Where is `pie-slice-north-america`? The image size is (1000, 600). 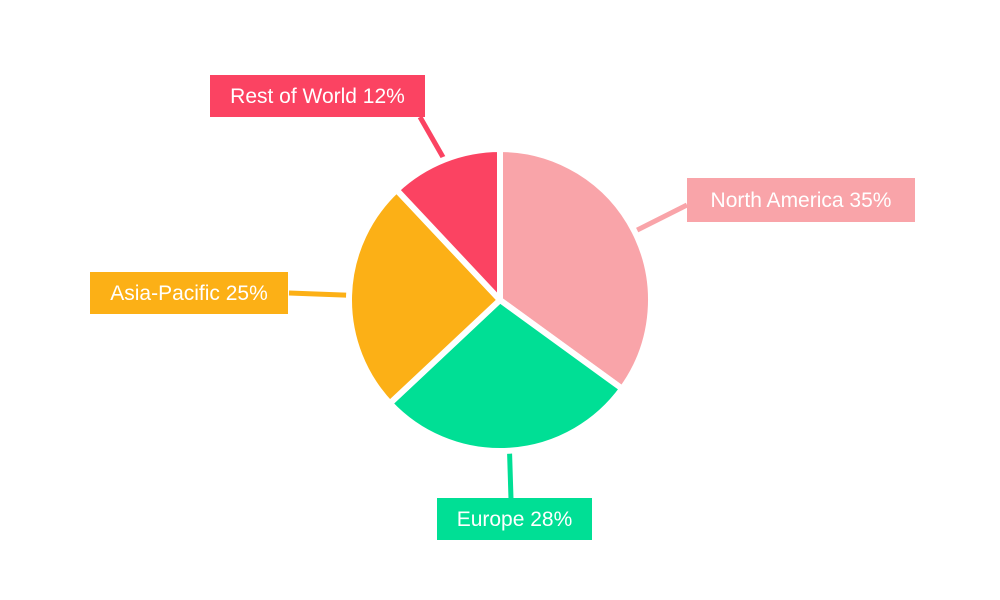
pie-slice-north-america is located at coordinates (575, 269).